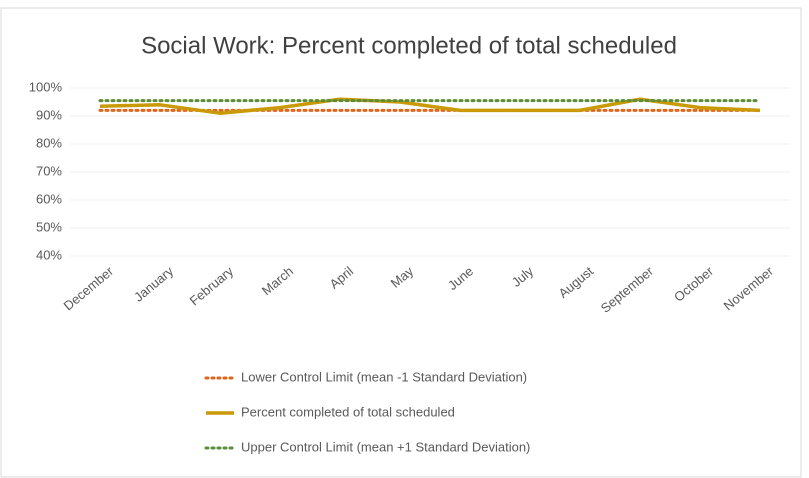 The height and width of the screenshot is (478, 809). I want to click on y-tick-label: 50%, so click(49, 226).